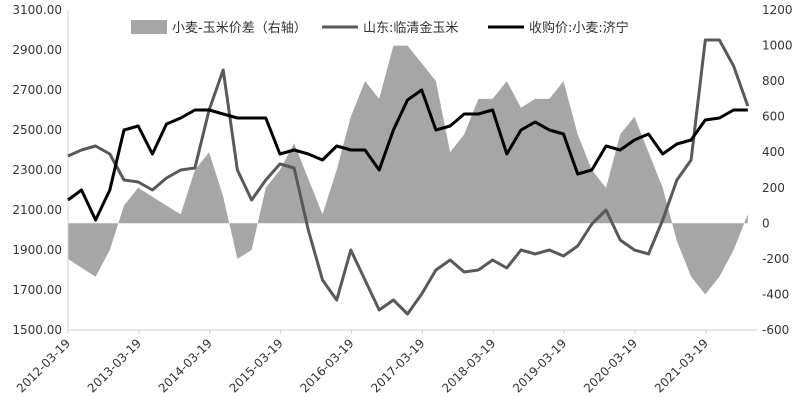  Describe the element at coordinates (773, 188) in the screenshot. I see `y-right-tick-label: 200` at that location.